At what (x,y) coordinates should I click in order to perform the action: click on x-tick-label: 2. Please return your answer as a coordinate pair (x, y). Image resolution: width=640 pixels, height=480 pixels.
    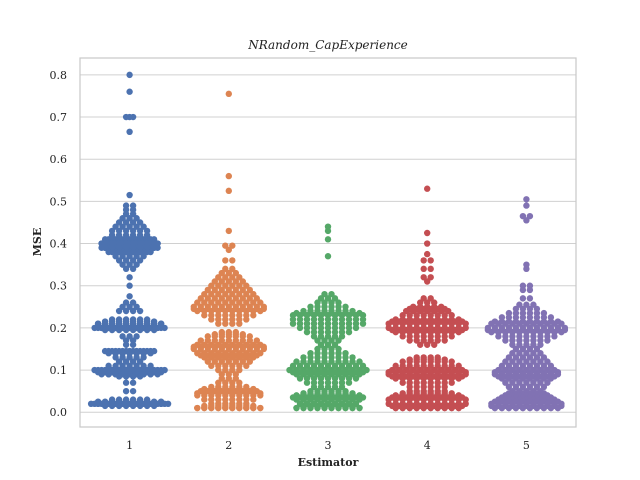
    Looking at the image, I should click on (228, 445).